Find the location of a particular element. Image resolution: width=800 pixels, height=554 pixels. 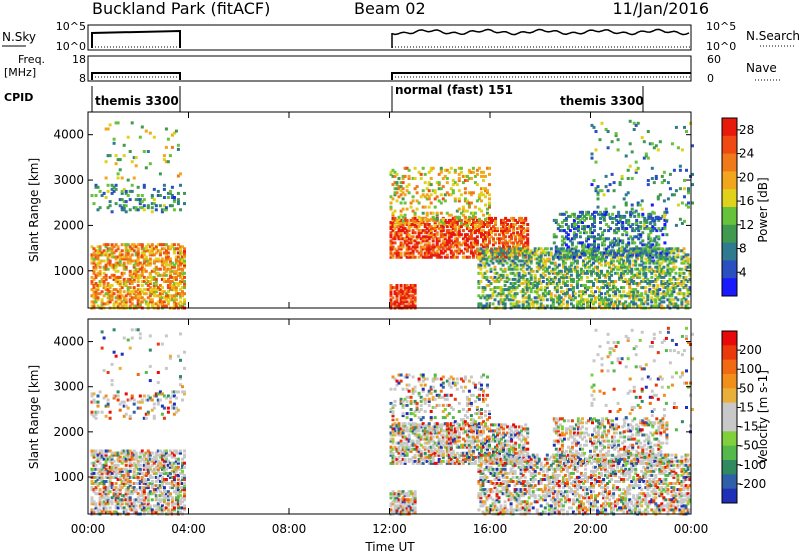

colorbar-tick-label: 100 is located at coordinates (750, 369).